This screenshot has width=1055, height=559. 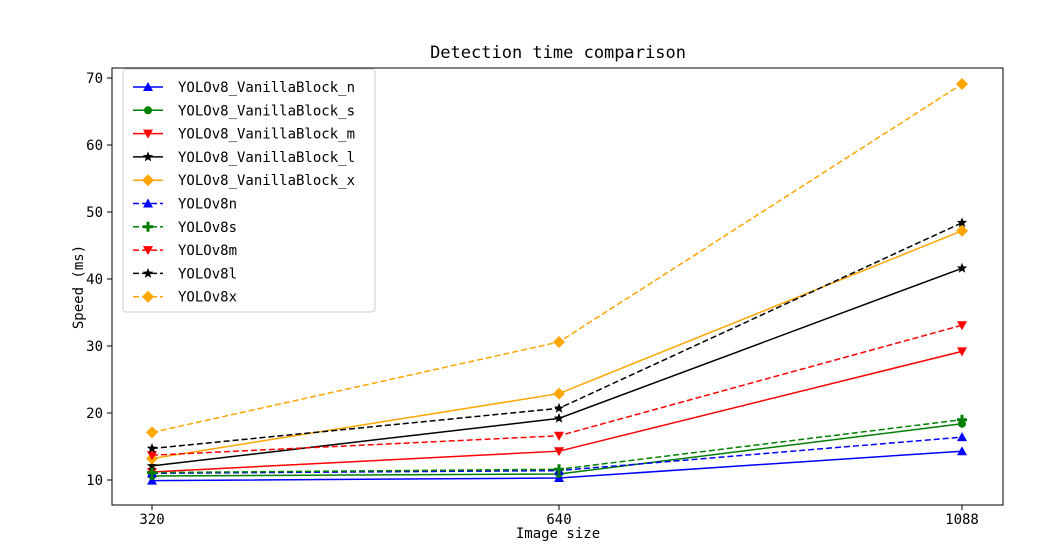 I want to click on legend-label: YOLOv8_VanillaBlock_s, so click(x=266, y=111).